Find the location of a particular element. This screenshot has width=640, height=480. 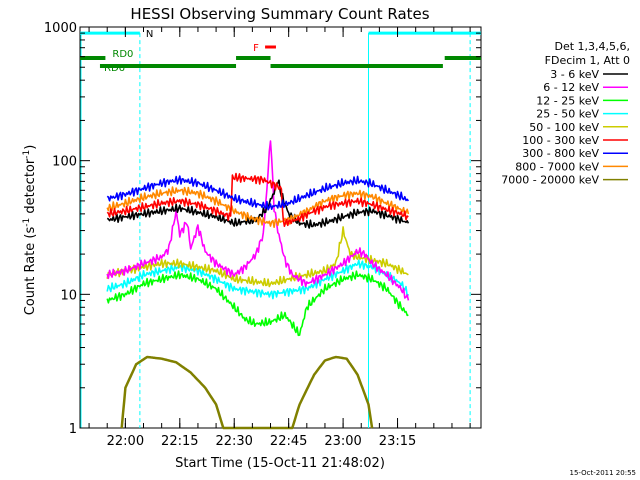

legend-label: 100 - 300 keV is located at coordinates (560, 140).